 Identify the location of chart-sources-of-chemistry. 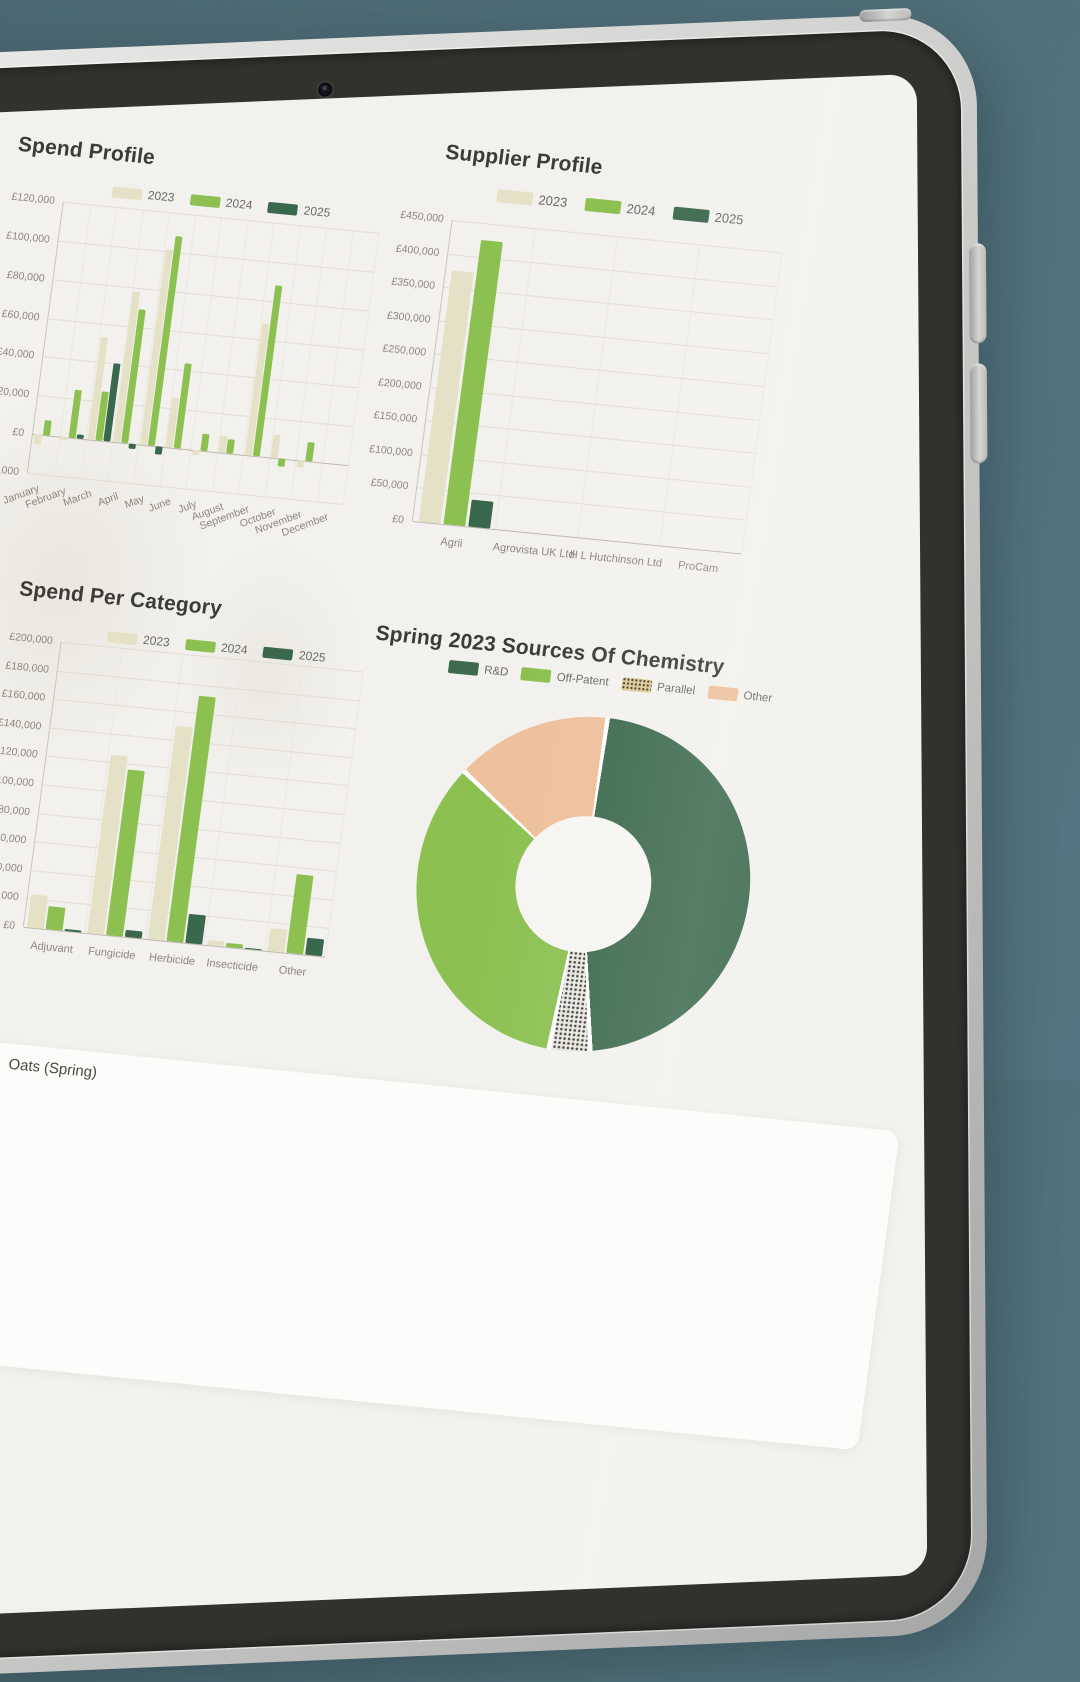
(583, 884).